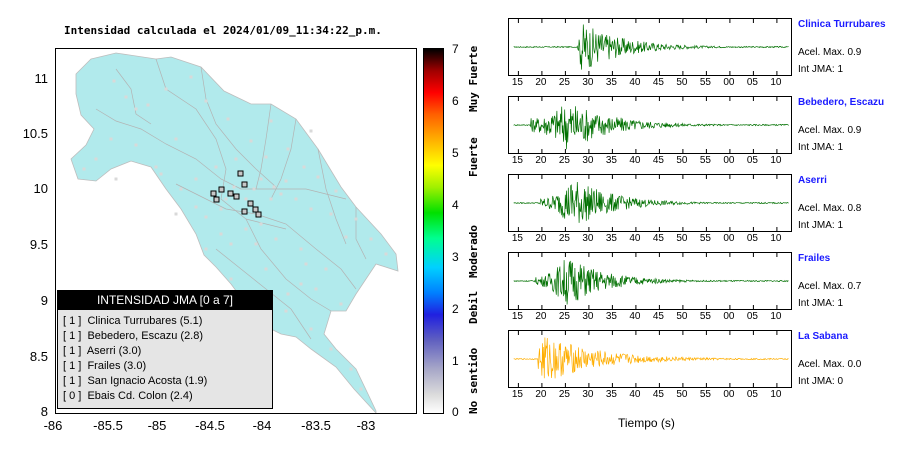  What do you see at coordinates (133, 336) in the screenshot?
I see `legend-item: [ 1 ] Bebedero, Escazu (2.8)` at bounding box center [133, 336].